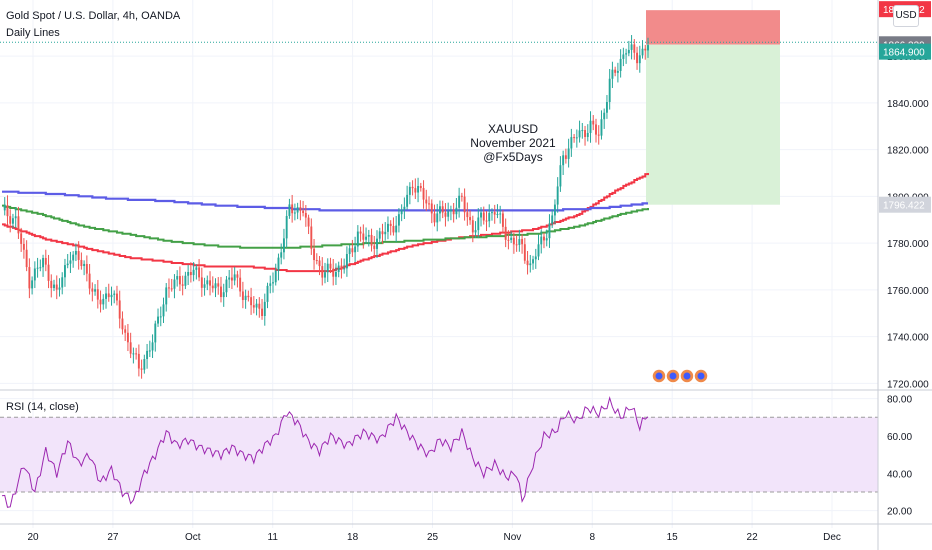  I want to click on daily-line-red, so click(325, 222).